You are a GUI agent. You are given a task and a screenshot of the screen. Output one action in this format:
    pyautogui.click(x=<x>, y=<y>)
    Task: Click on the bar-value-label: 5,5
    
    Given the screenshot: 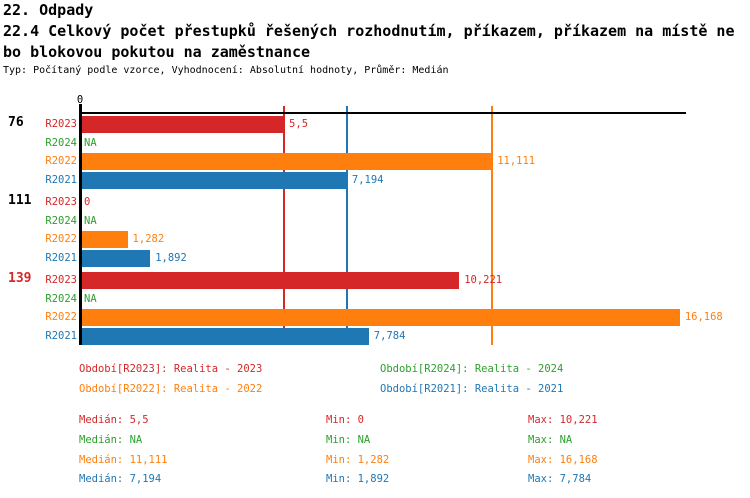 What is the action you would take?
    pyautogui.click(x=299, y=124)
    